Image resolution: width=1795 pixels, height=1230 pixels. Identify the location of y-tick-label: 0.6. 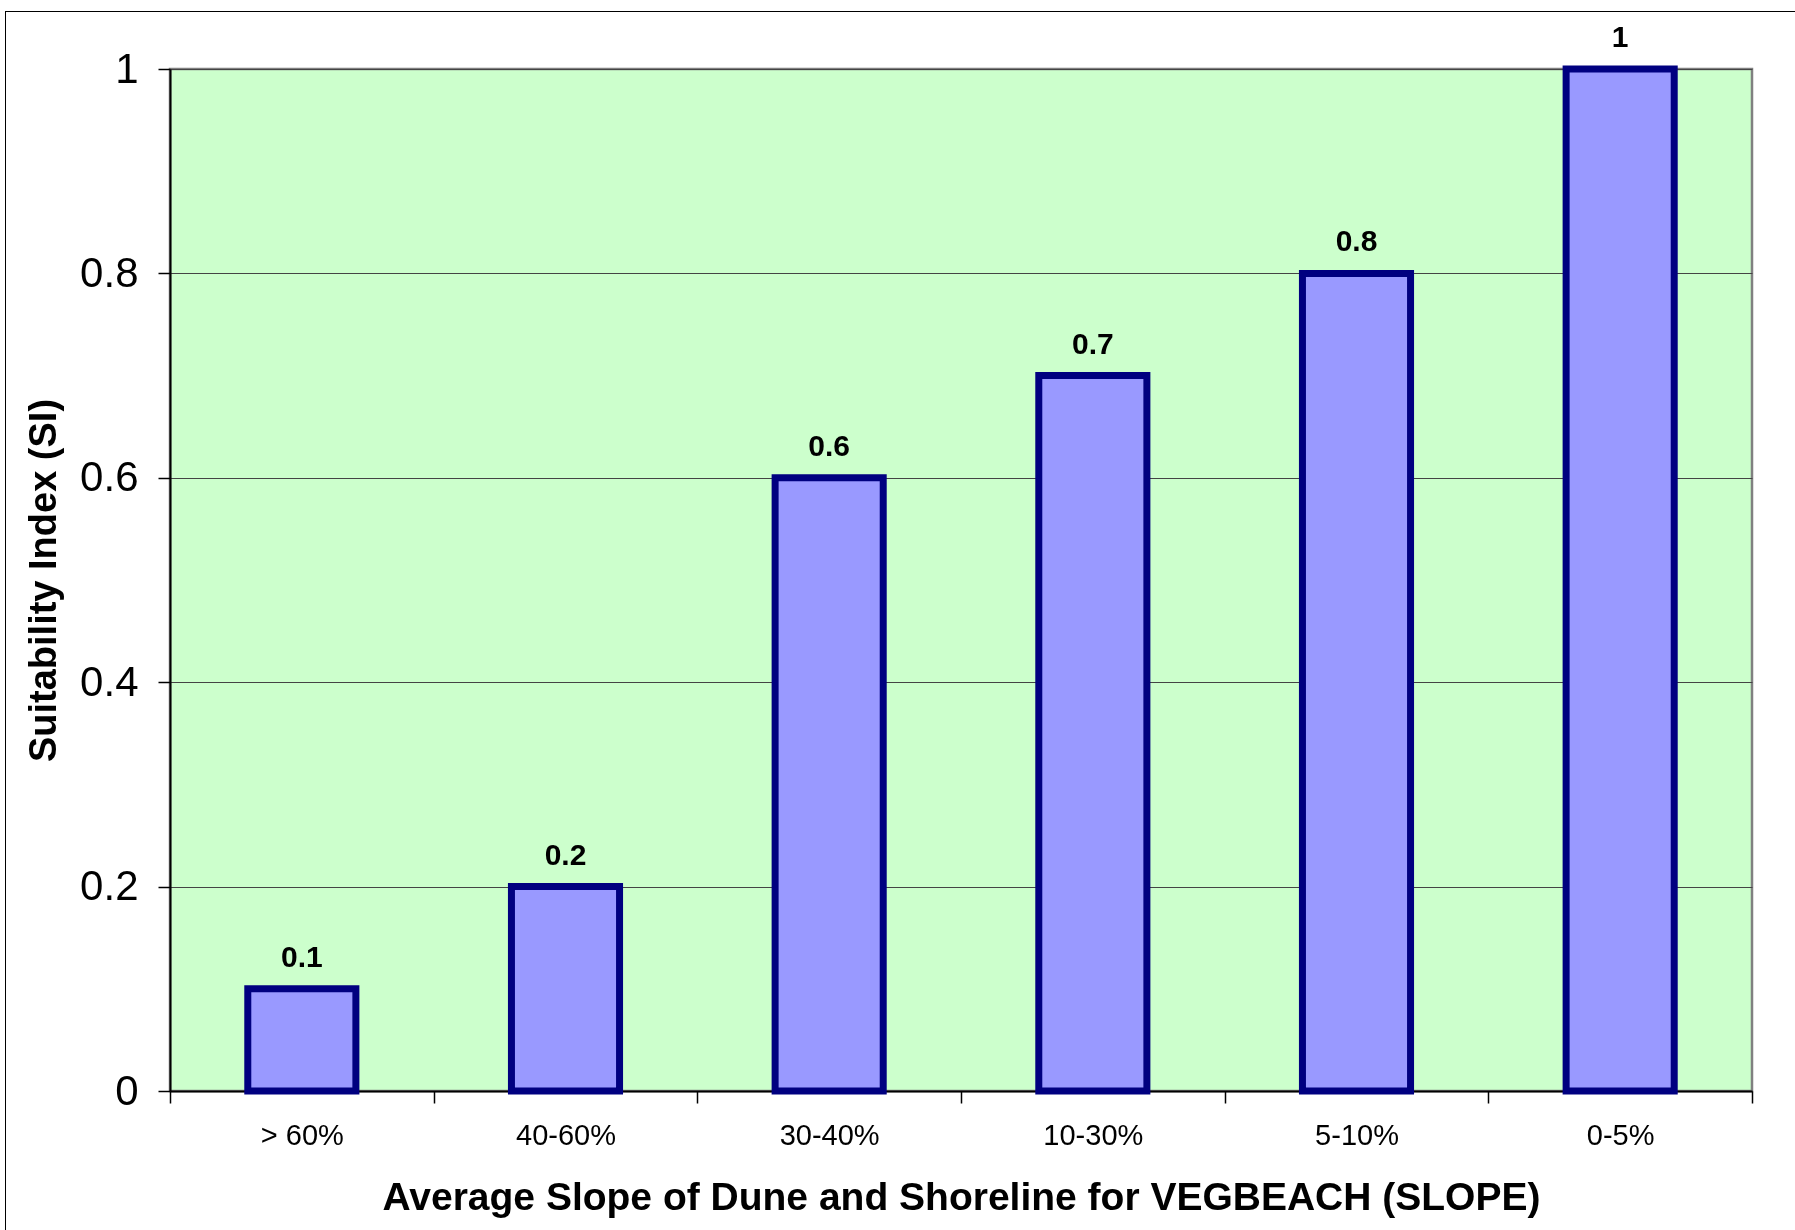
(109, 477).